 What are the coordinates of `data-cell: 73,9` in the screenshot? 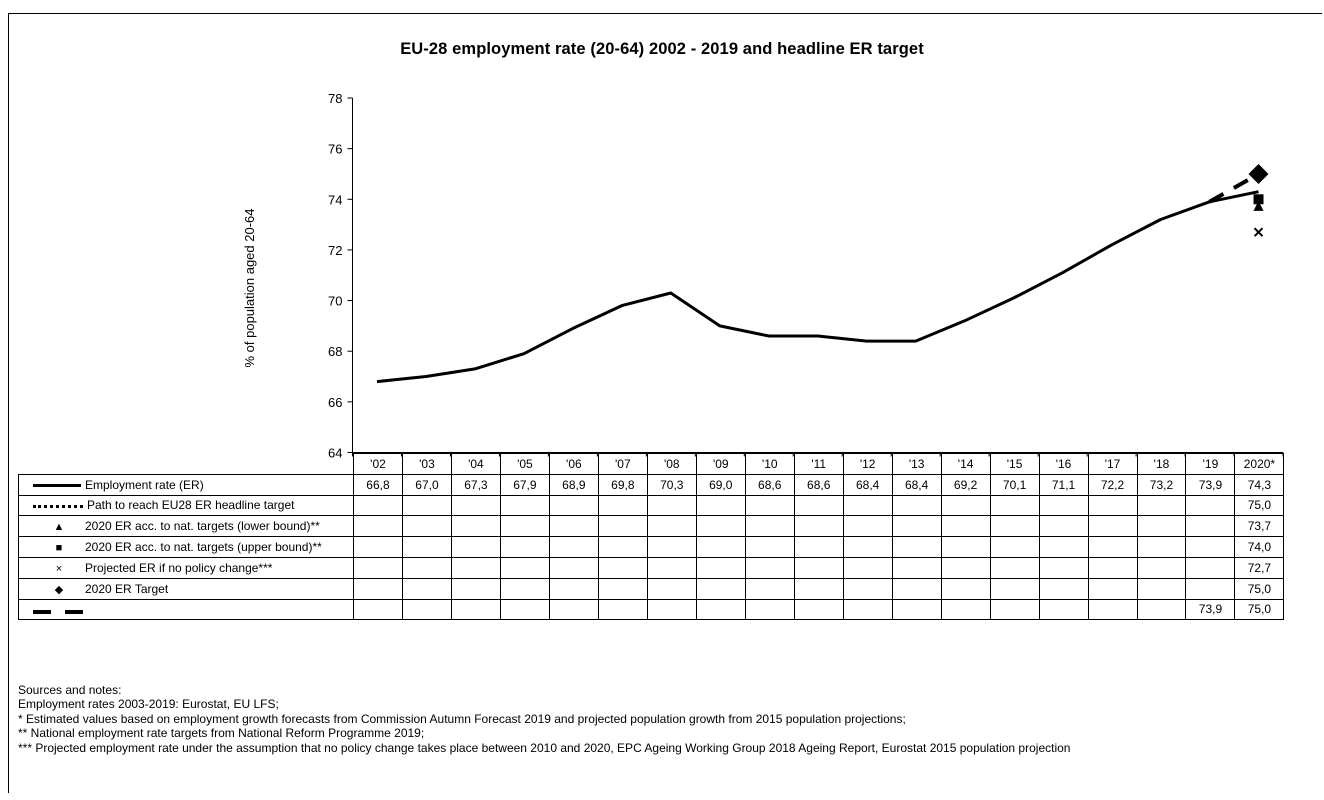 It's located at (1210, 609).